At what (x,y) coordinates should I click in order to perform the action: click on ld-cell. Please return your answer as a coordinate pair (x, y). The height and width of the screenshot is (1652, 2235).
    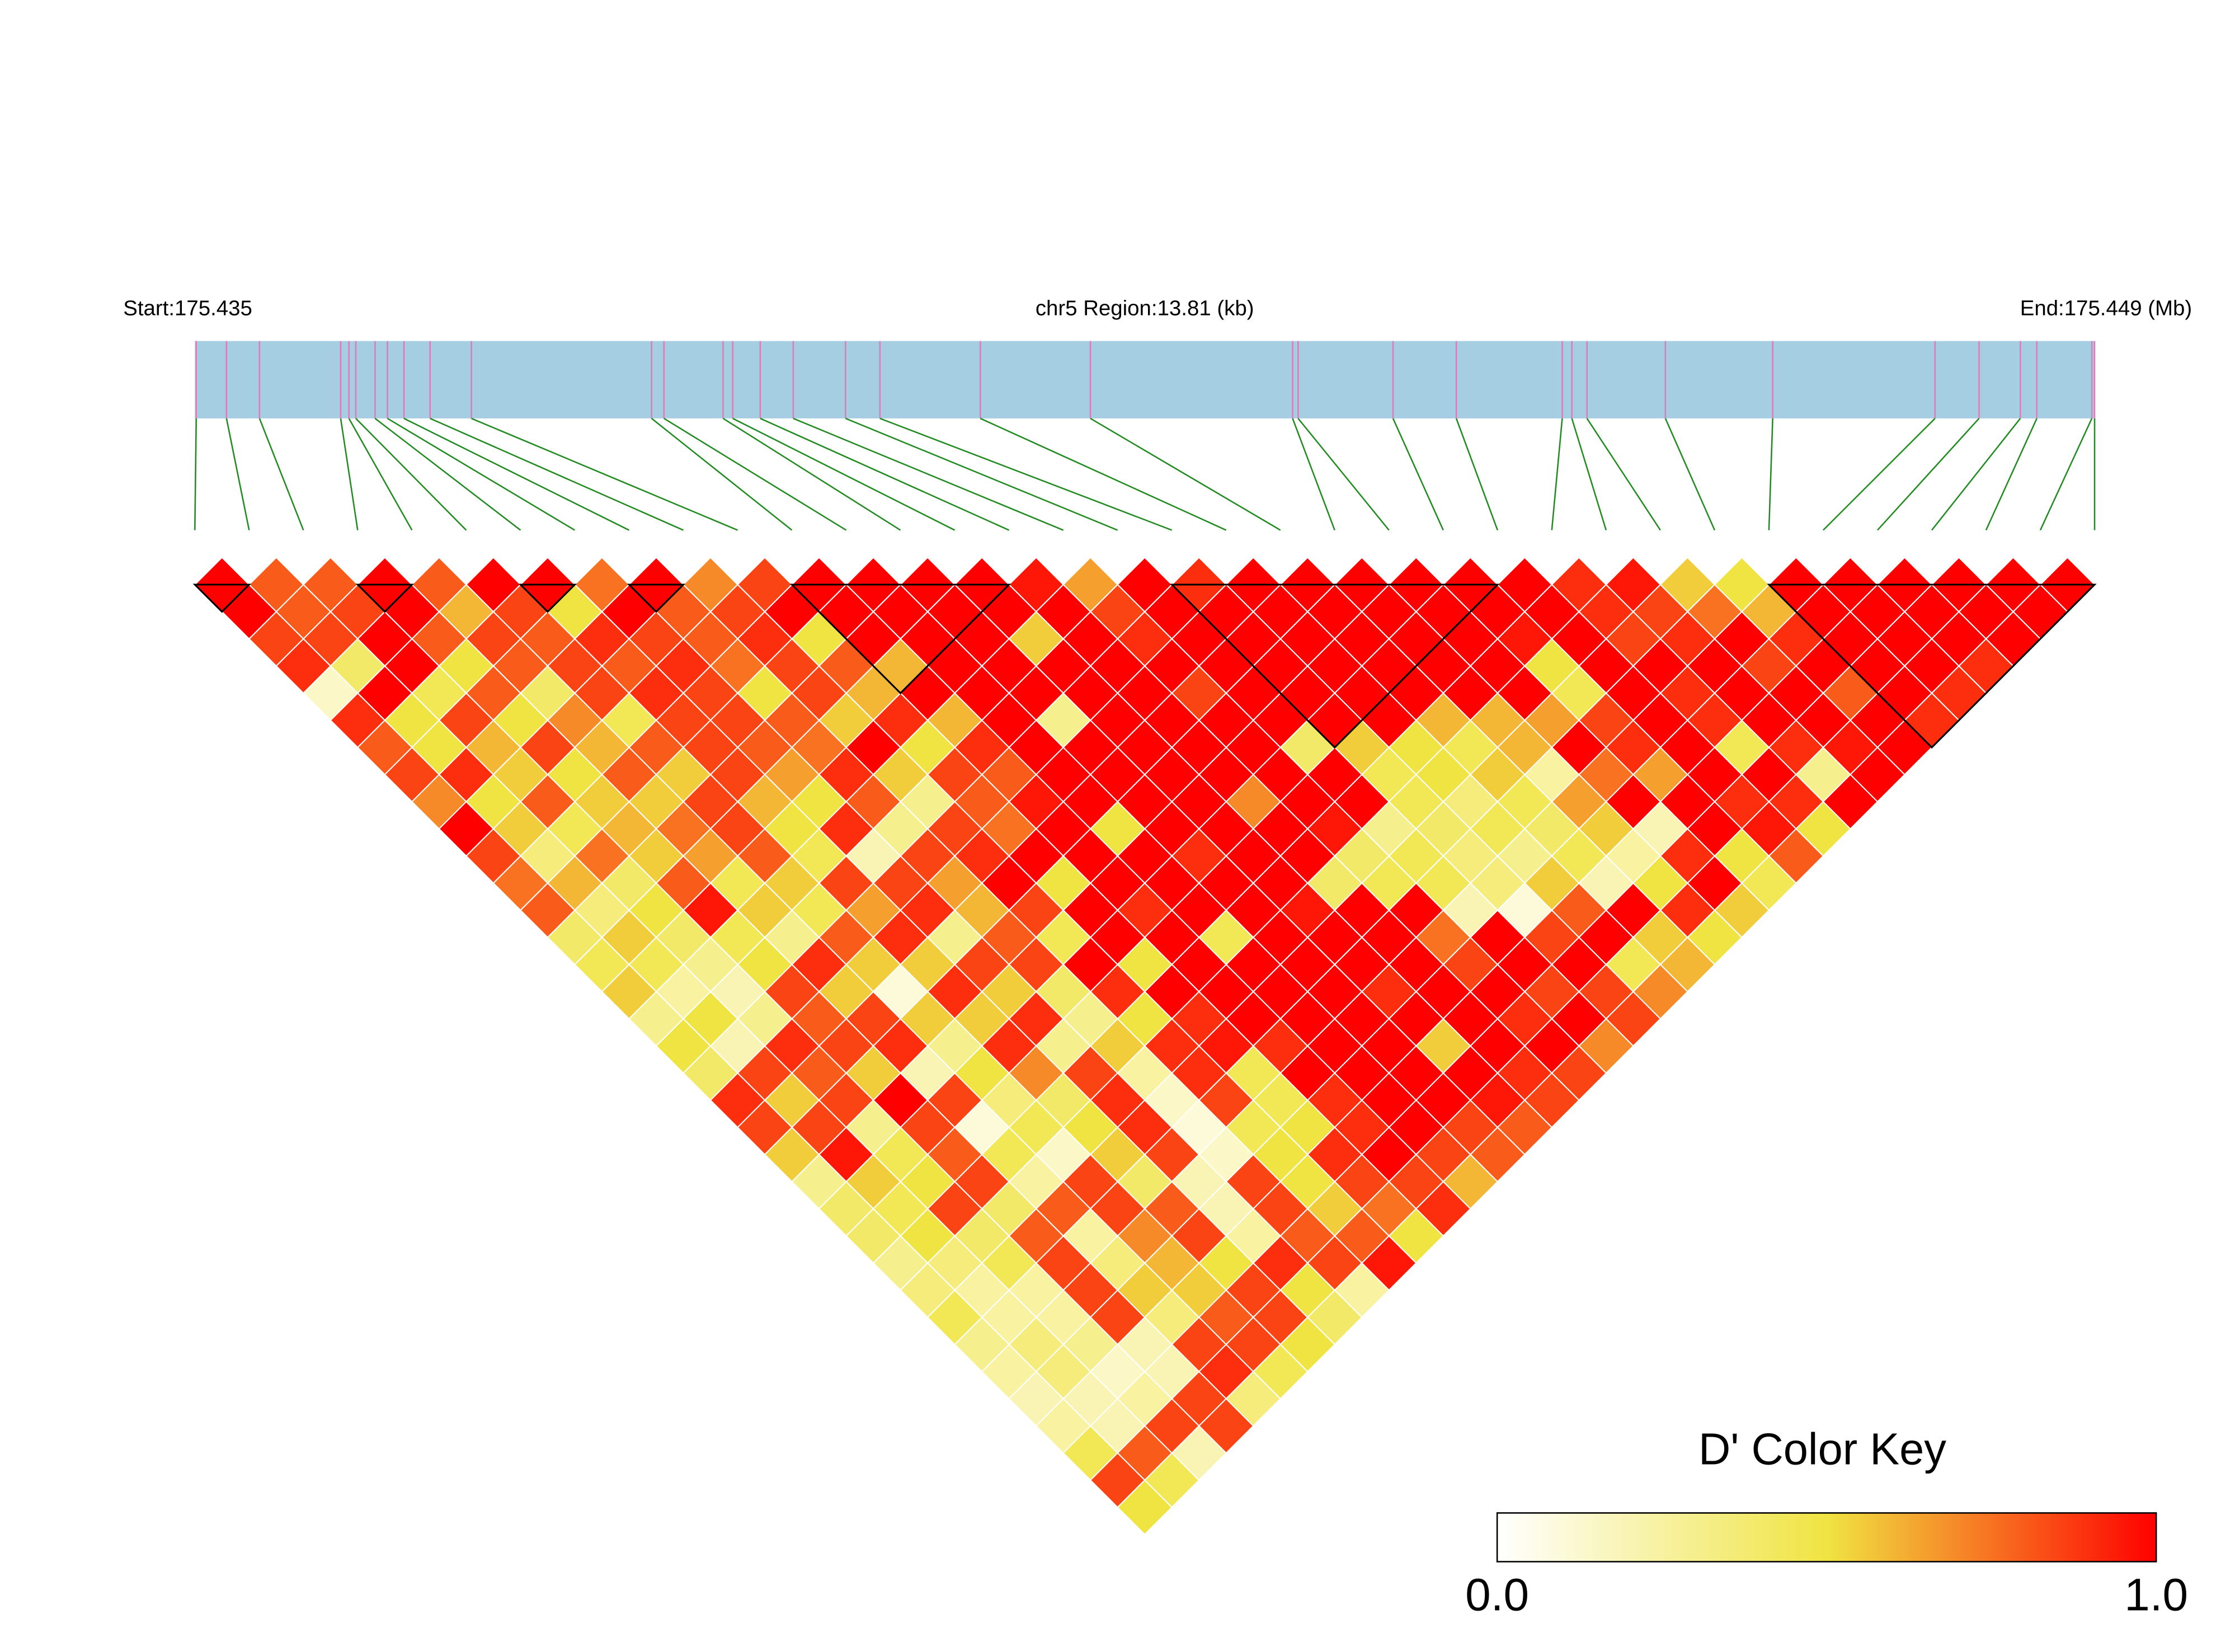
    Looking at the image, I should click on (1145, 1507).